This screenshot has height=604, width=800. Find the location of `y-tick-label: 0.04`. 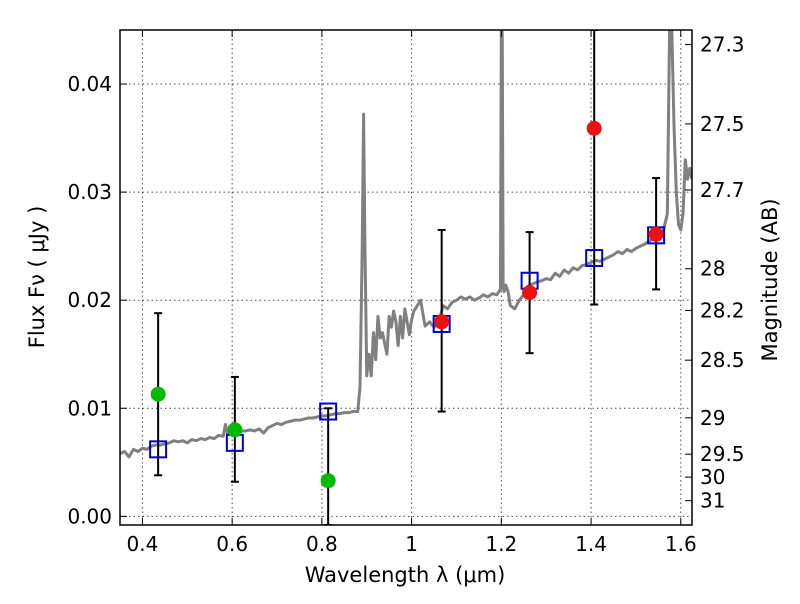

y-tick-label: 0.04 is located at coordinates (89, 84).